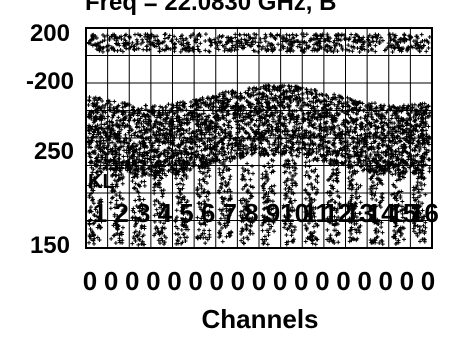 This screenshot has height=338, width=449. Describe the element at coordinates (165, 213) in the screenshot. I see `channel-label: 4` at that location.